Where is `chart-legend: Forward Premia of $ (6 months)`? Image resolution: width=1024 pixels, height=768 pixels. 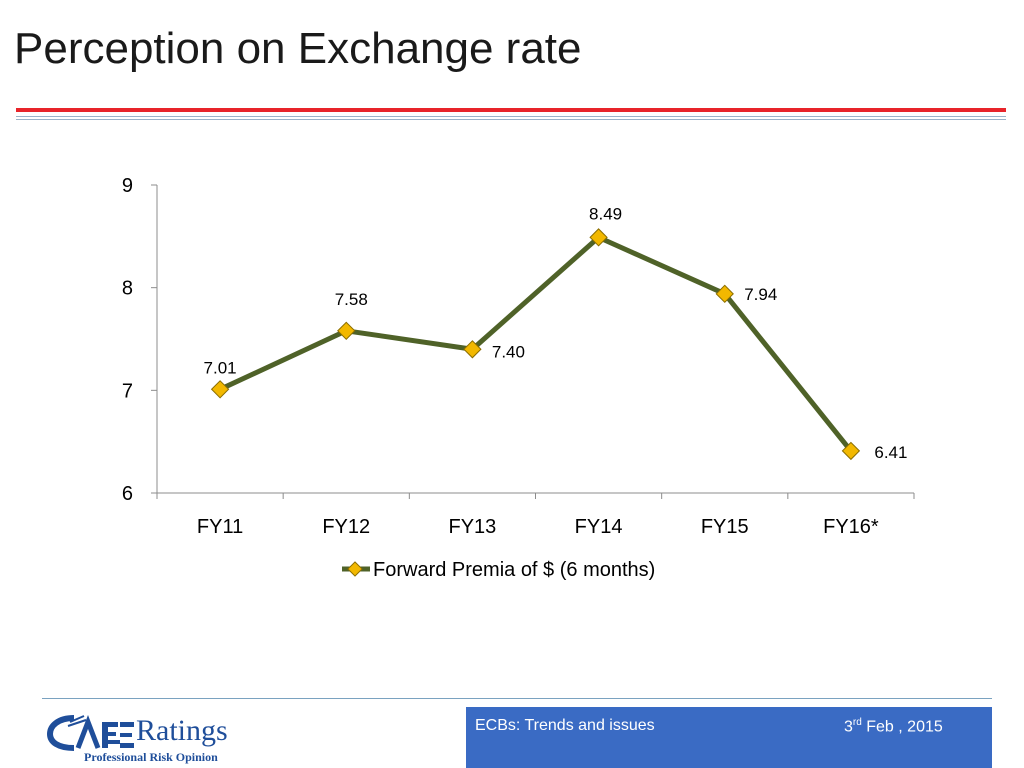
chart-legend: Forward Premia of $ (6 months) is located at coordinates (498, 570).